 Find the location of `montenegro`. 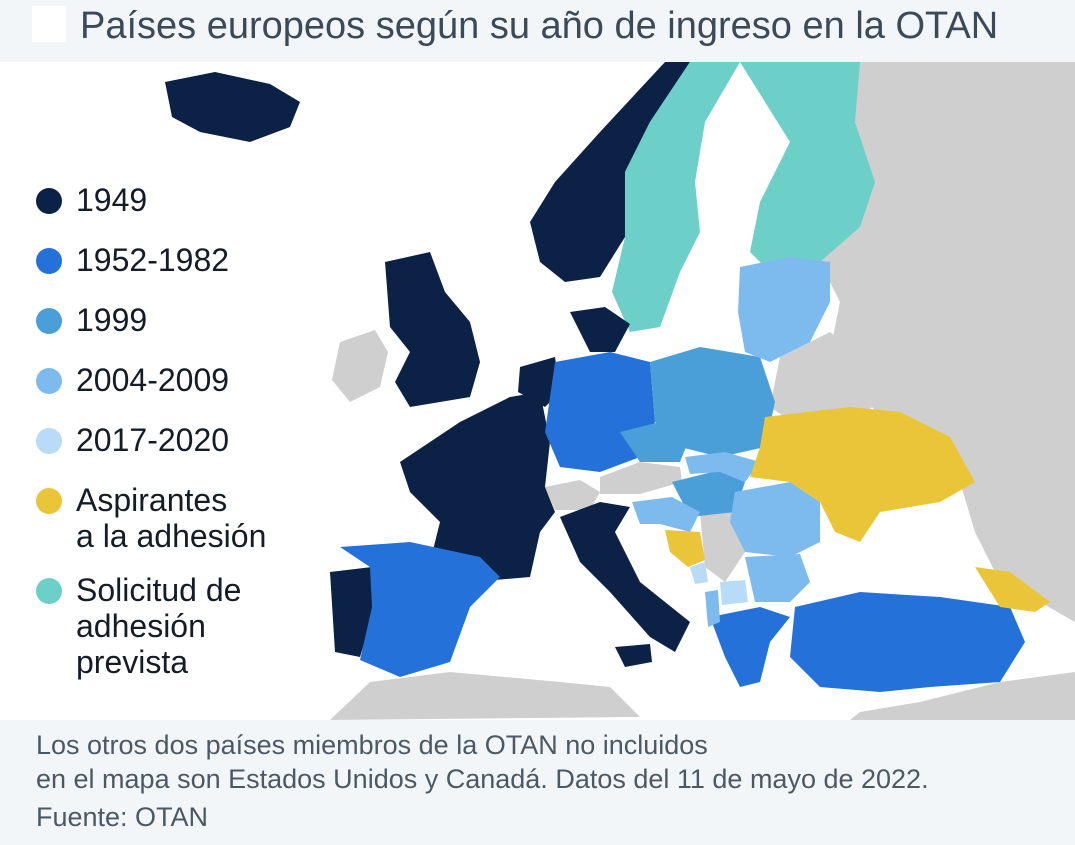

montenegro is located at coordinates (699, 573).